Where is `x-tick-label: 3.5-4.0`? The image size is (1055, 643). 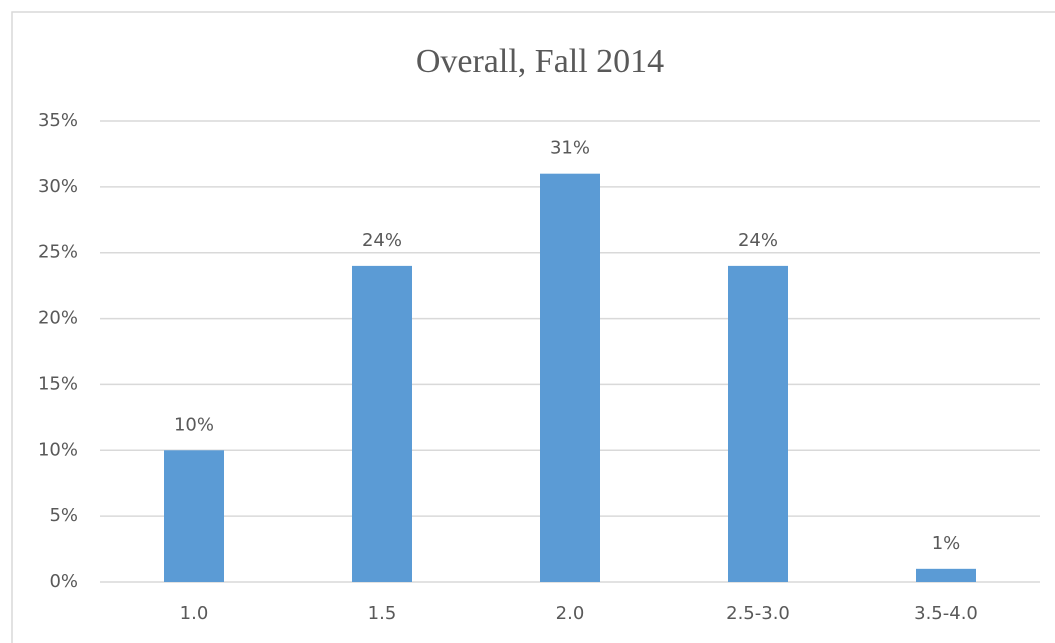 x-tick-label: 3.5-4.0 is located at coordinates (946, 613).